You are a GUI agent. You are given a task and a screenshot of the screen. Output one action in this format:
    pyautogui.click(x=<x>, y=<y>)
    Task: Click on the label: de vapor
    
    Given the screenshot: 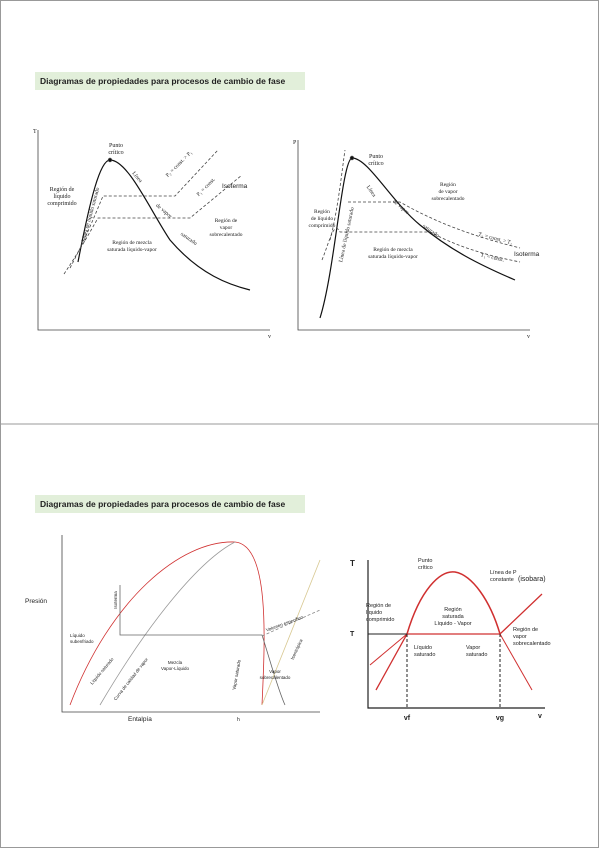 What is the action you would take?
    pyautogui.click(x=447, y=192)
    